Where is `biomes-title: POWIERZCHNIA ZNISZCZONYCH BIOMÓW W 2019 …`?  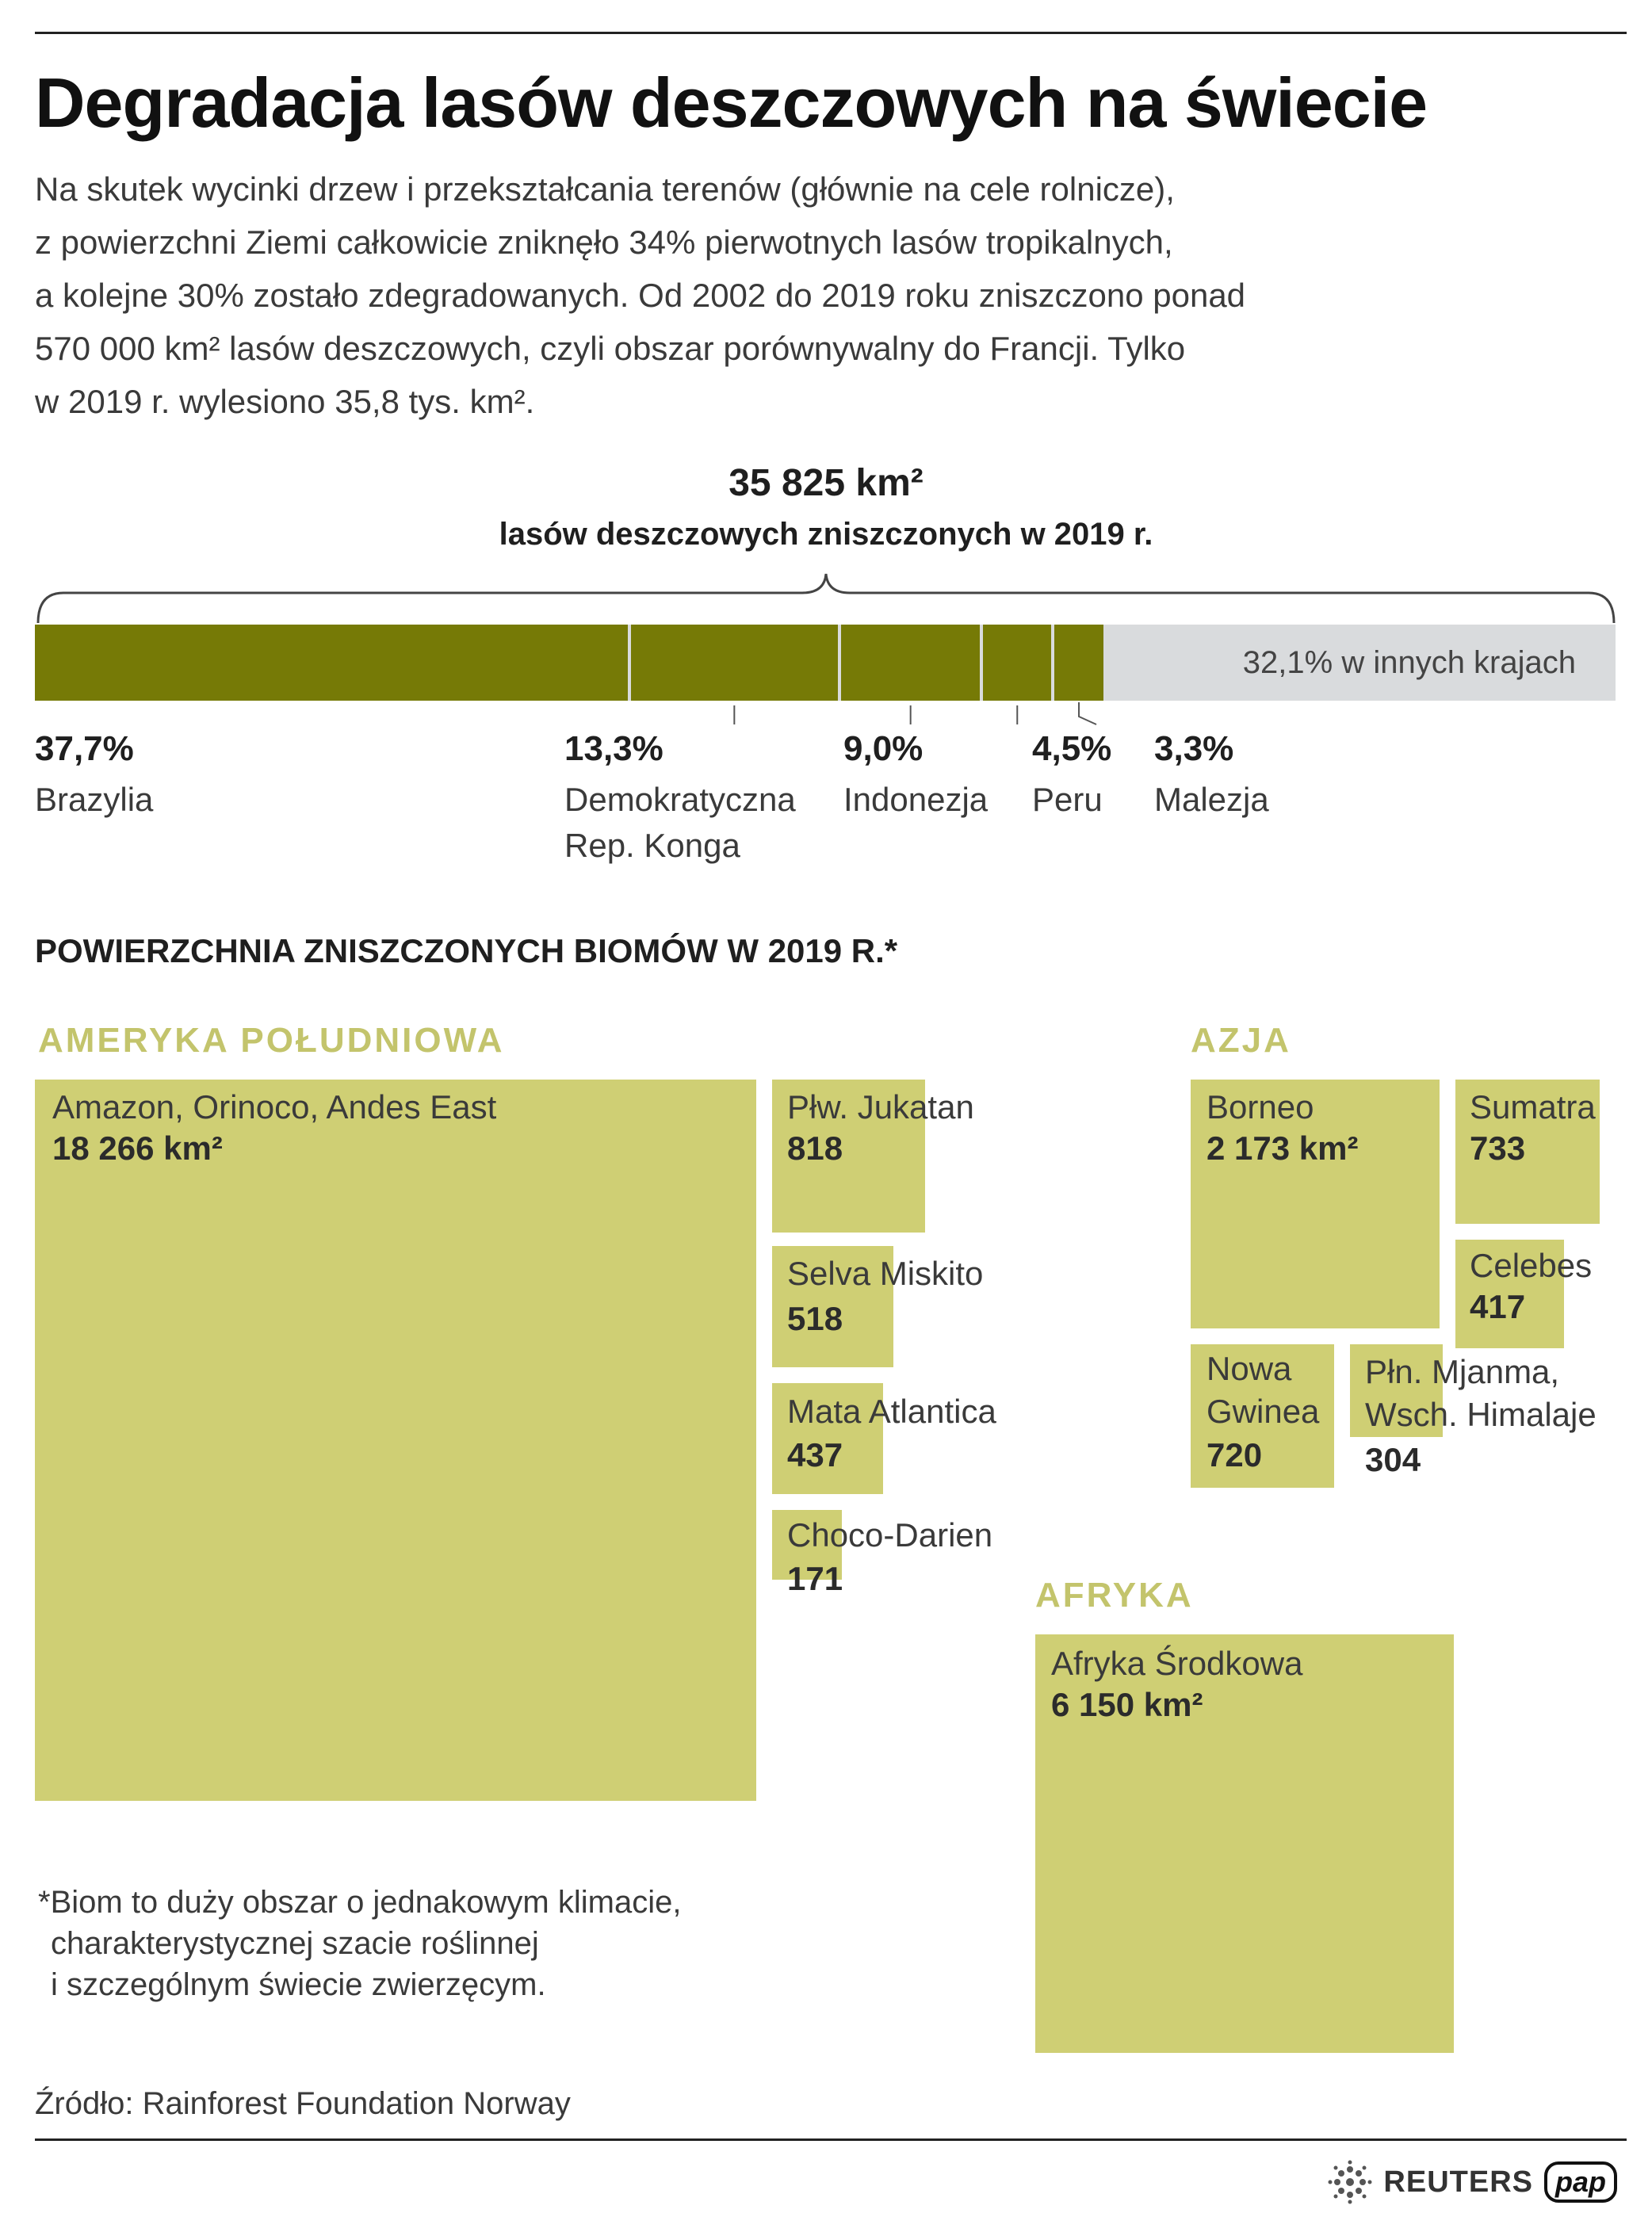 biomes-title: POWIERZCHNIA ZNISZCZONYCH BIOMÓW W 2019 … is located at coordinates (467, 950).